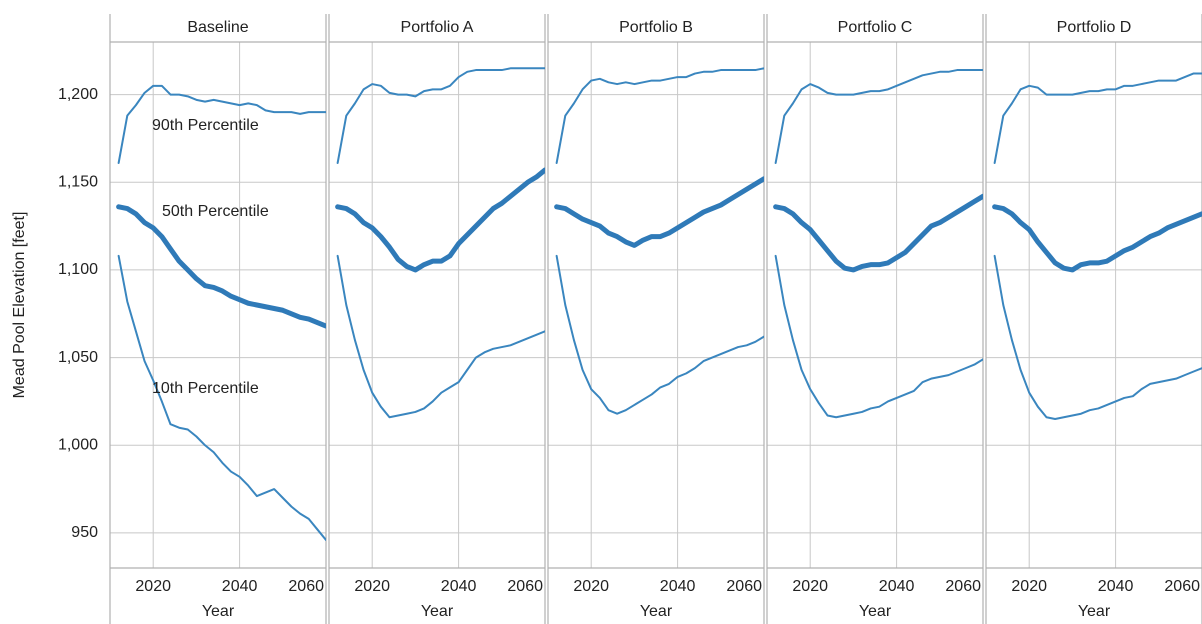 The image size is (1202, 624). What do you see at coordinates (19, 305) in the screenshot?
I see `y-axis-label: Mead Pool Elevation [feet]` at bounding box center [19, 305].